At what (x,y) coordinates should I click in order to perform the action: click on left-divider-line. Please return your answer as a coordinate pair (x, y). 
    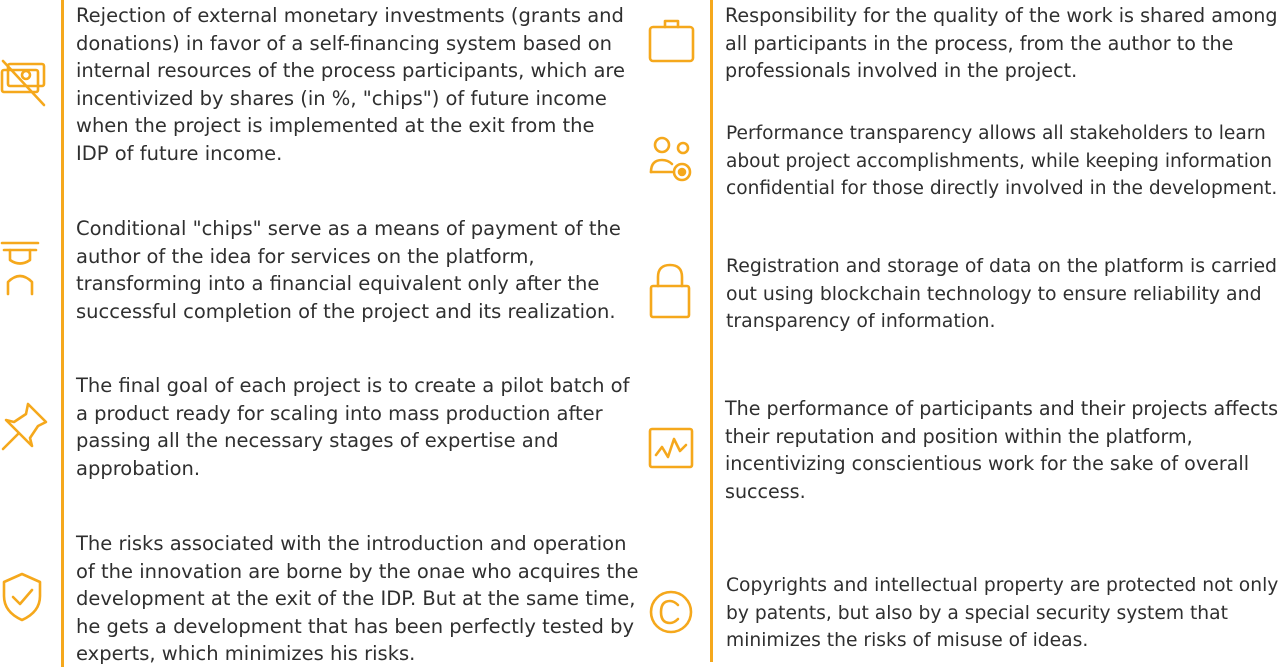
    Looking at the image, I should click on (62, 333).